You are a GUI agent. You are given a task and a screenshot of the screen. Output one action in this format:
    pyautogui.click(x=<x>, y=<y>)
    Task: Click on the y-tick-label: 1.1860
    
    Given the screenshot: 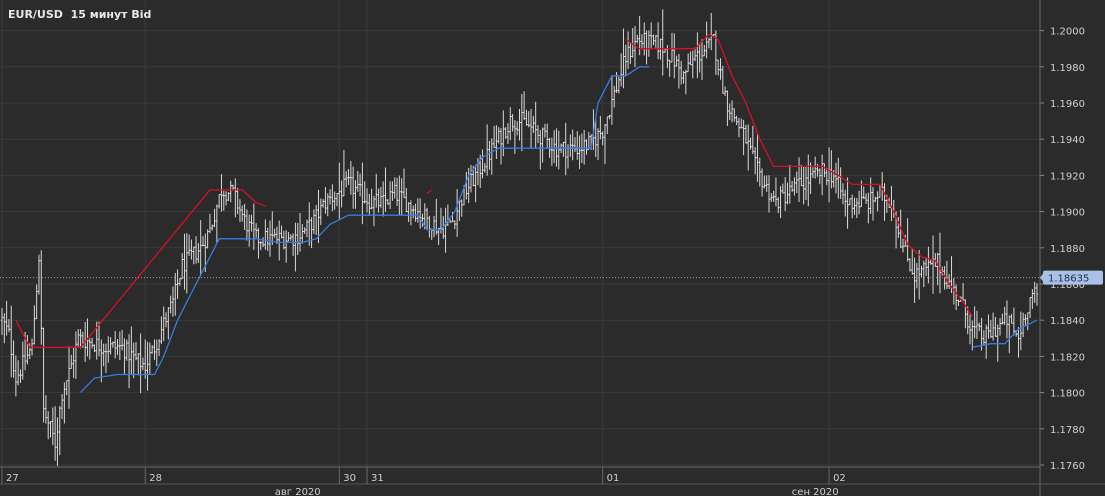 What is the action you would take?
    pyautogui.click(x=1067, y=285)
    